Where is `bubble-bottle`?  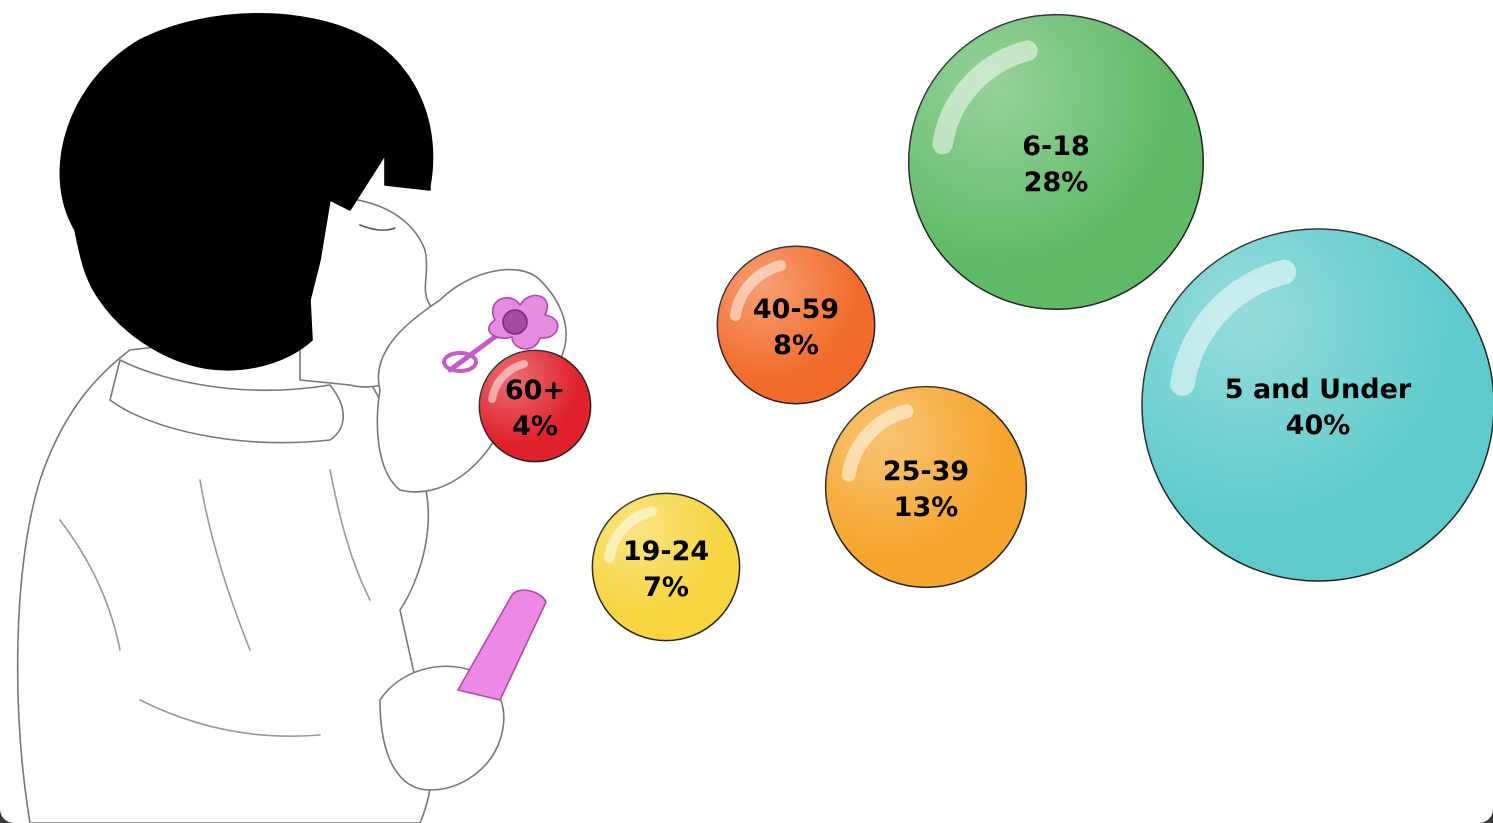 bubble-bottle is located at coordinates (502, 645).